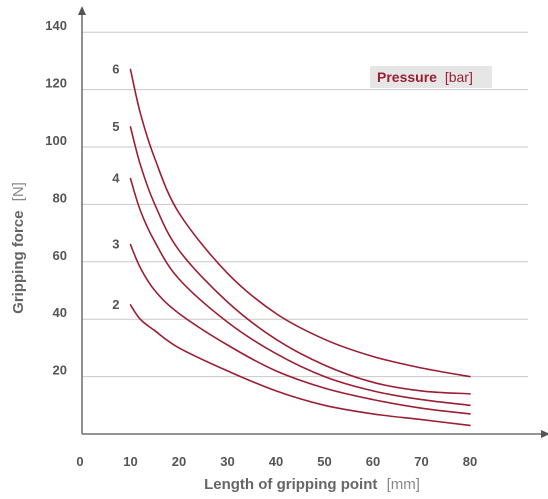 The width and height of the screenshot is (548, 499). What do you see at coordinates (60, 312) in the screenshot?
I see `y-tick-40: 40` at bounding box center [60, 312].